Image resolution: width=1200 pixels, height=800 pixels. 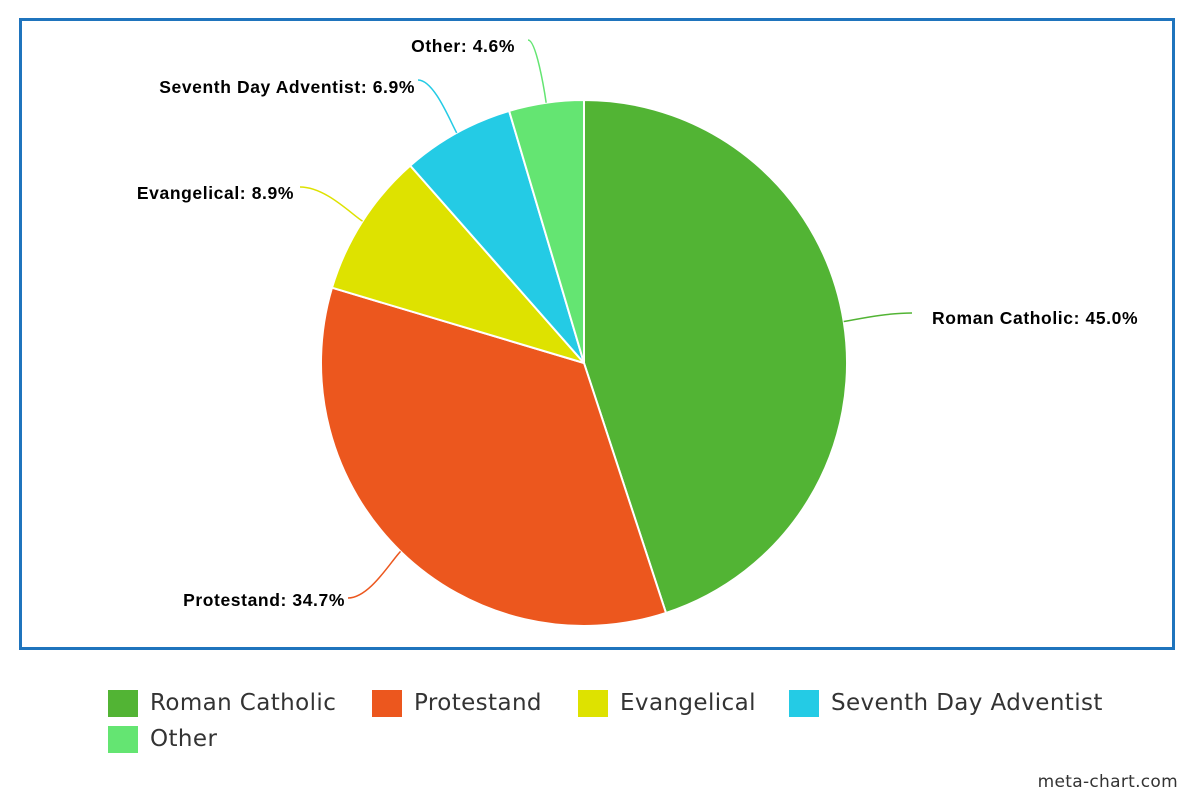 I want to click on pie-slice-roman-catholic, so click(x=715, y=356).